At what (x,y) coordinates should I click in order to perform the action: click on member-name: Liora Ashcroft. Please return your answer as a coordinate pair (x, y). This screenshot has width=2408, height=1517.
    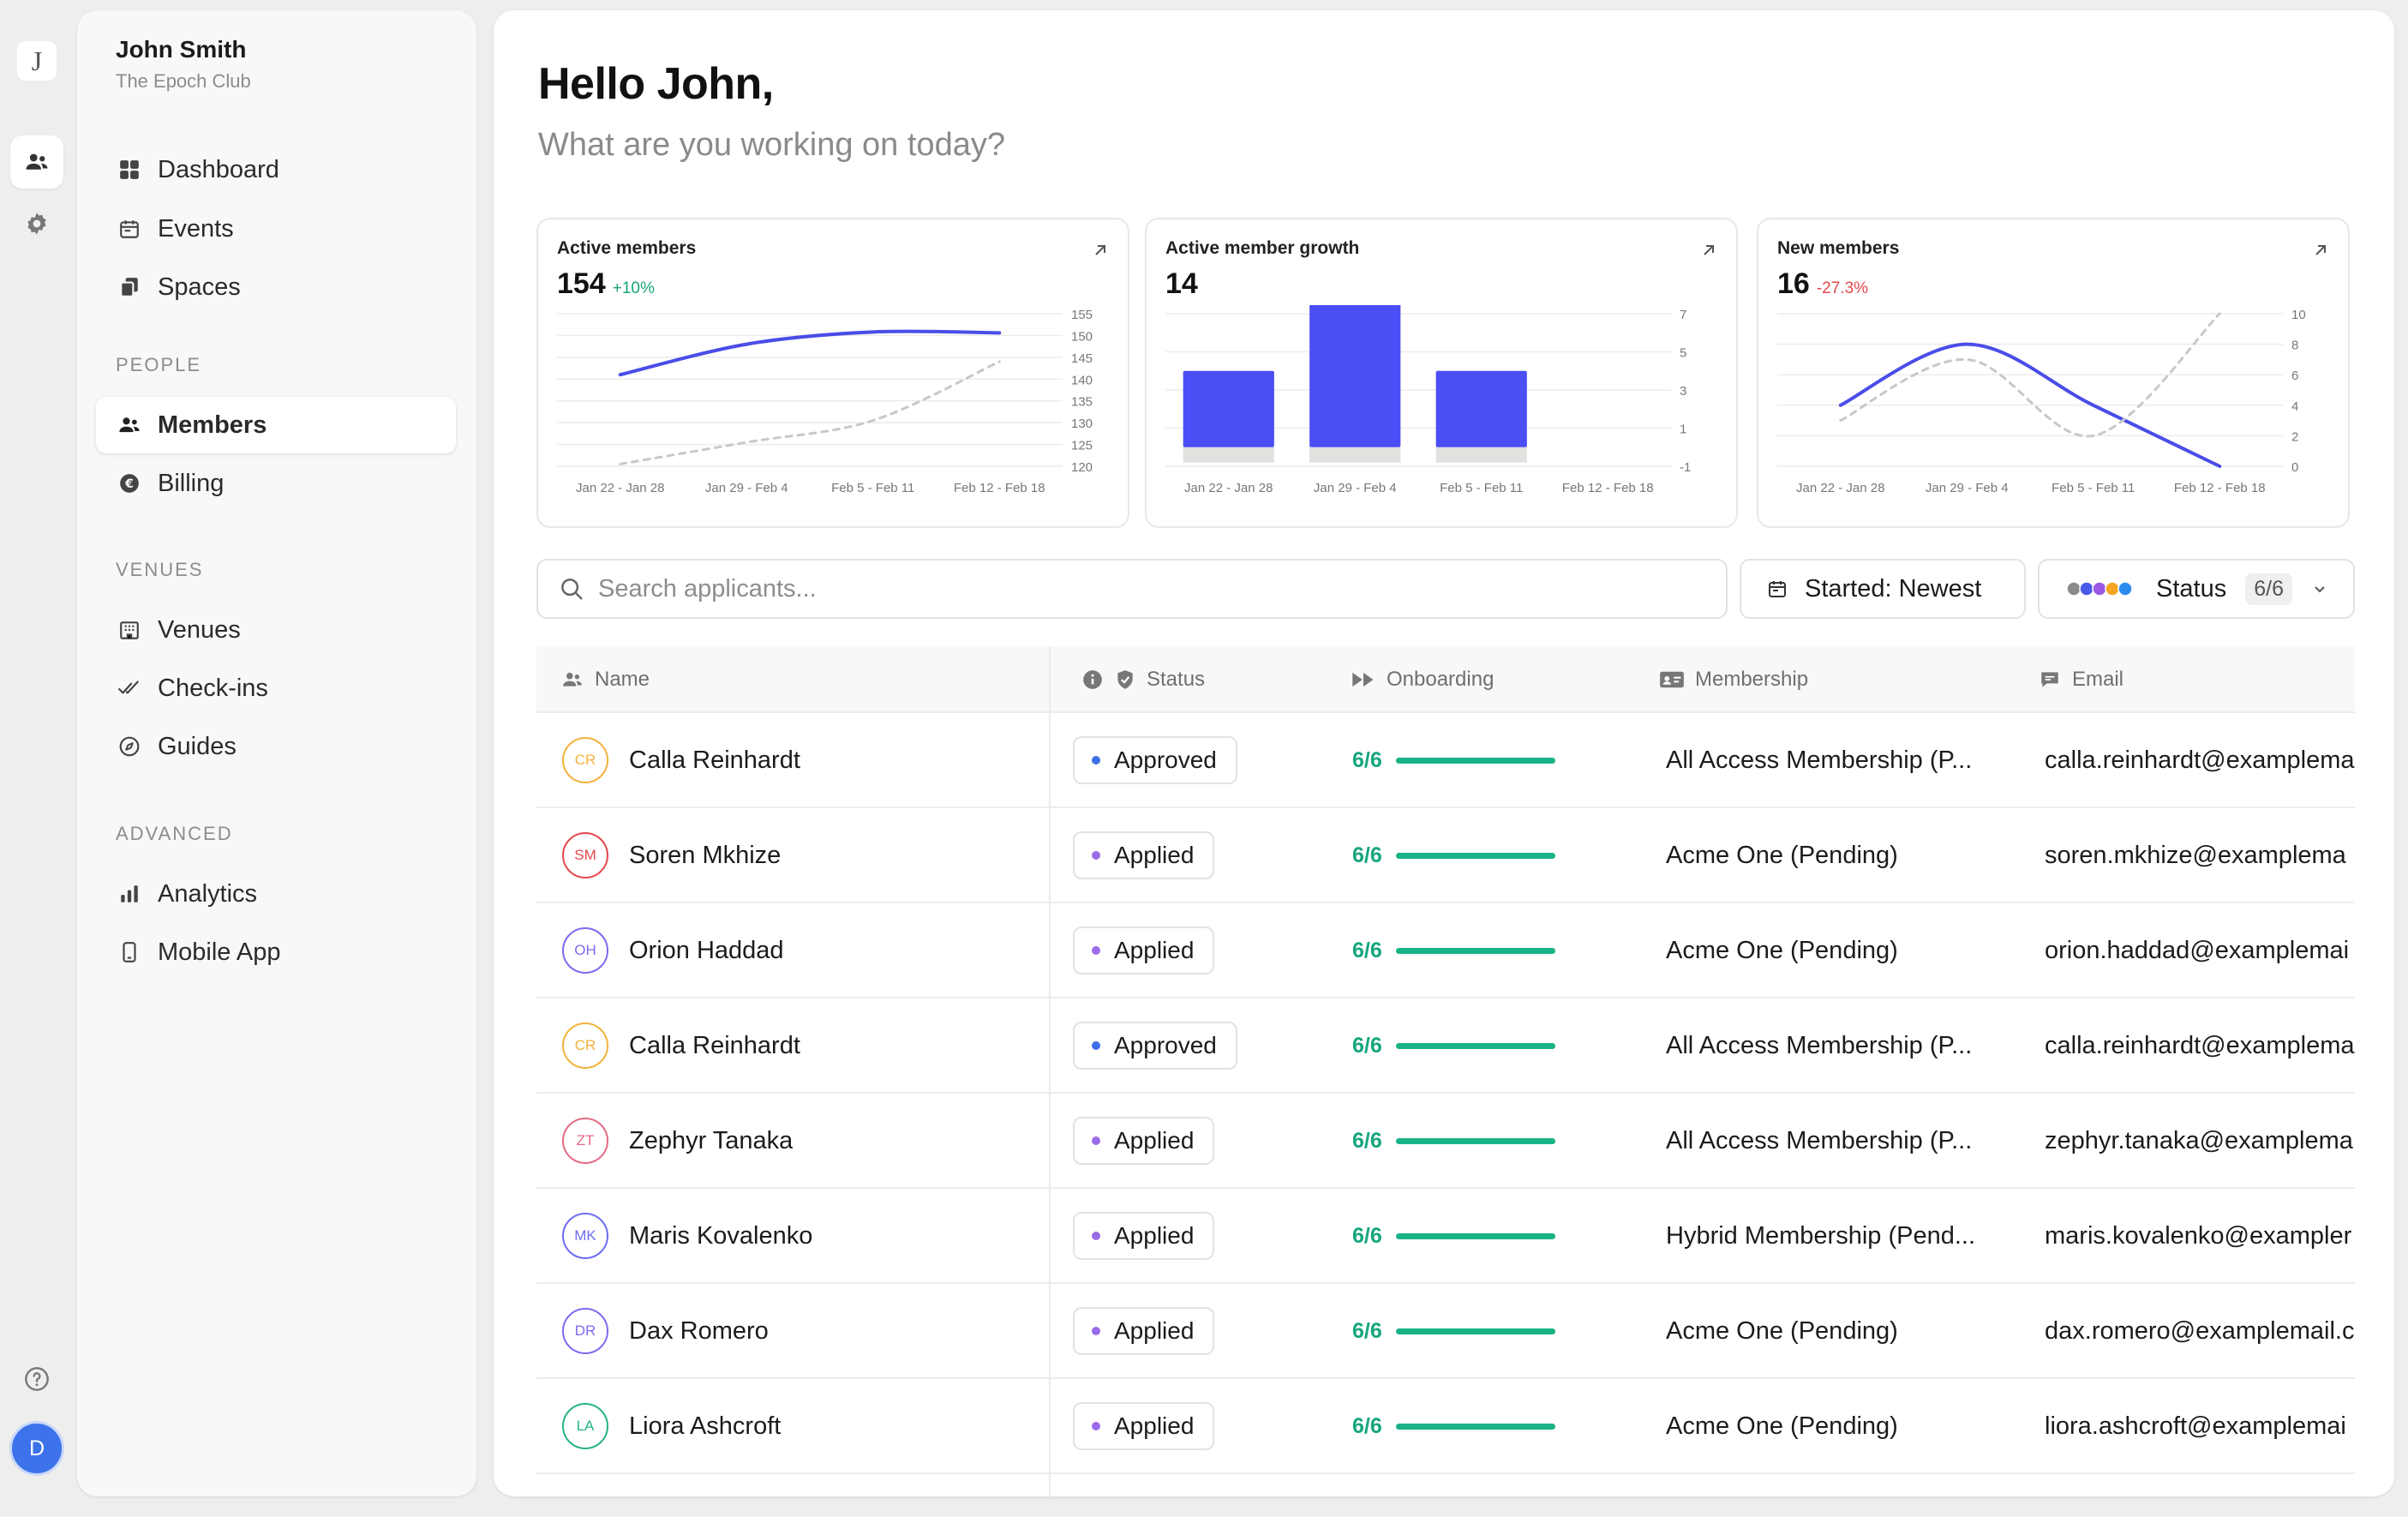
    Looking at the image, I should click on (705, 1426).